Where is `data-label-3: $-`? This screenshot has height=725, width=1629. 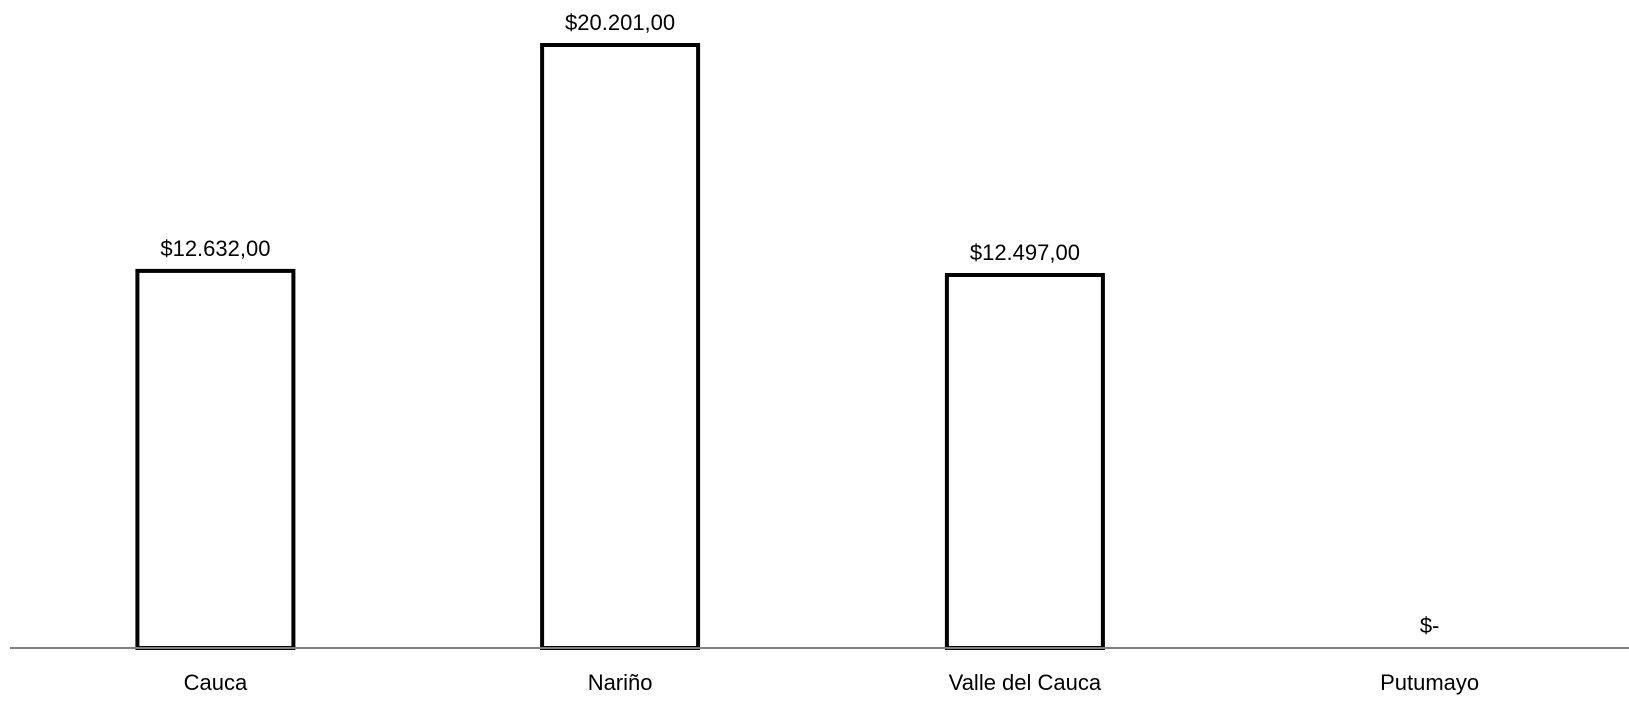 data-label-3: $- is located at coordinates (1430, 625).